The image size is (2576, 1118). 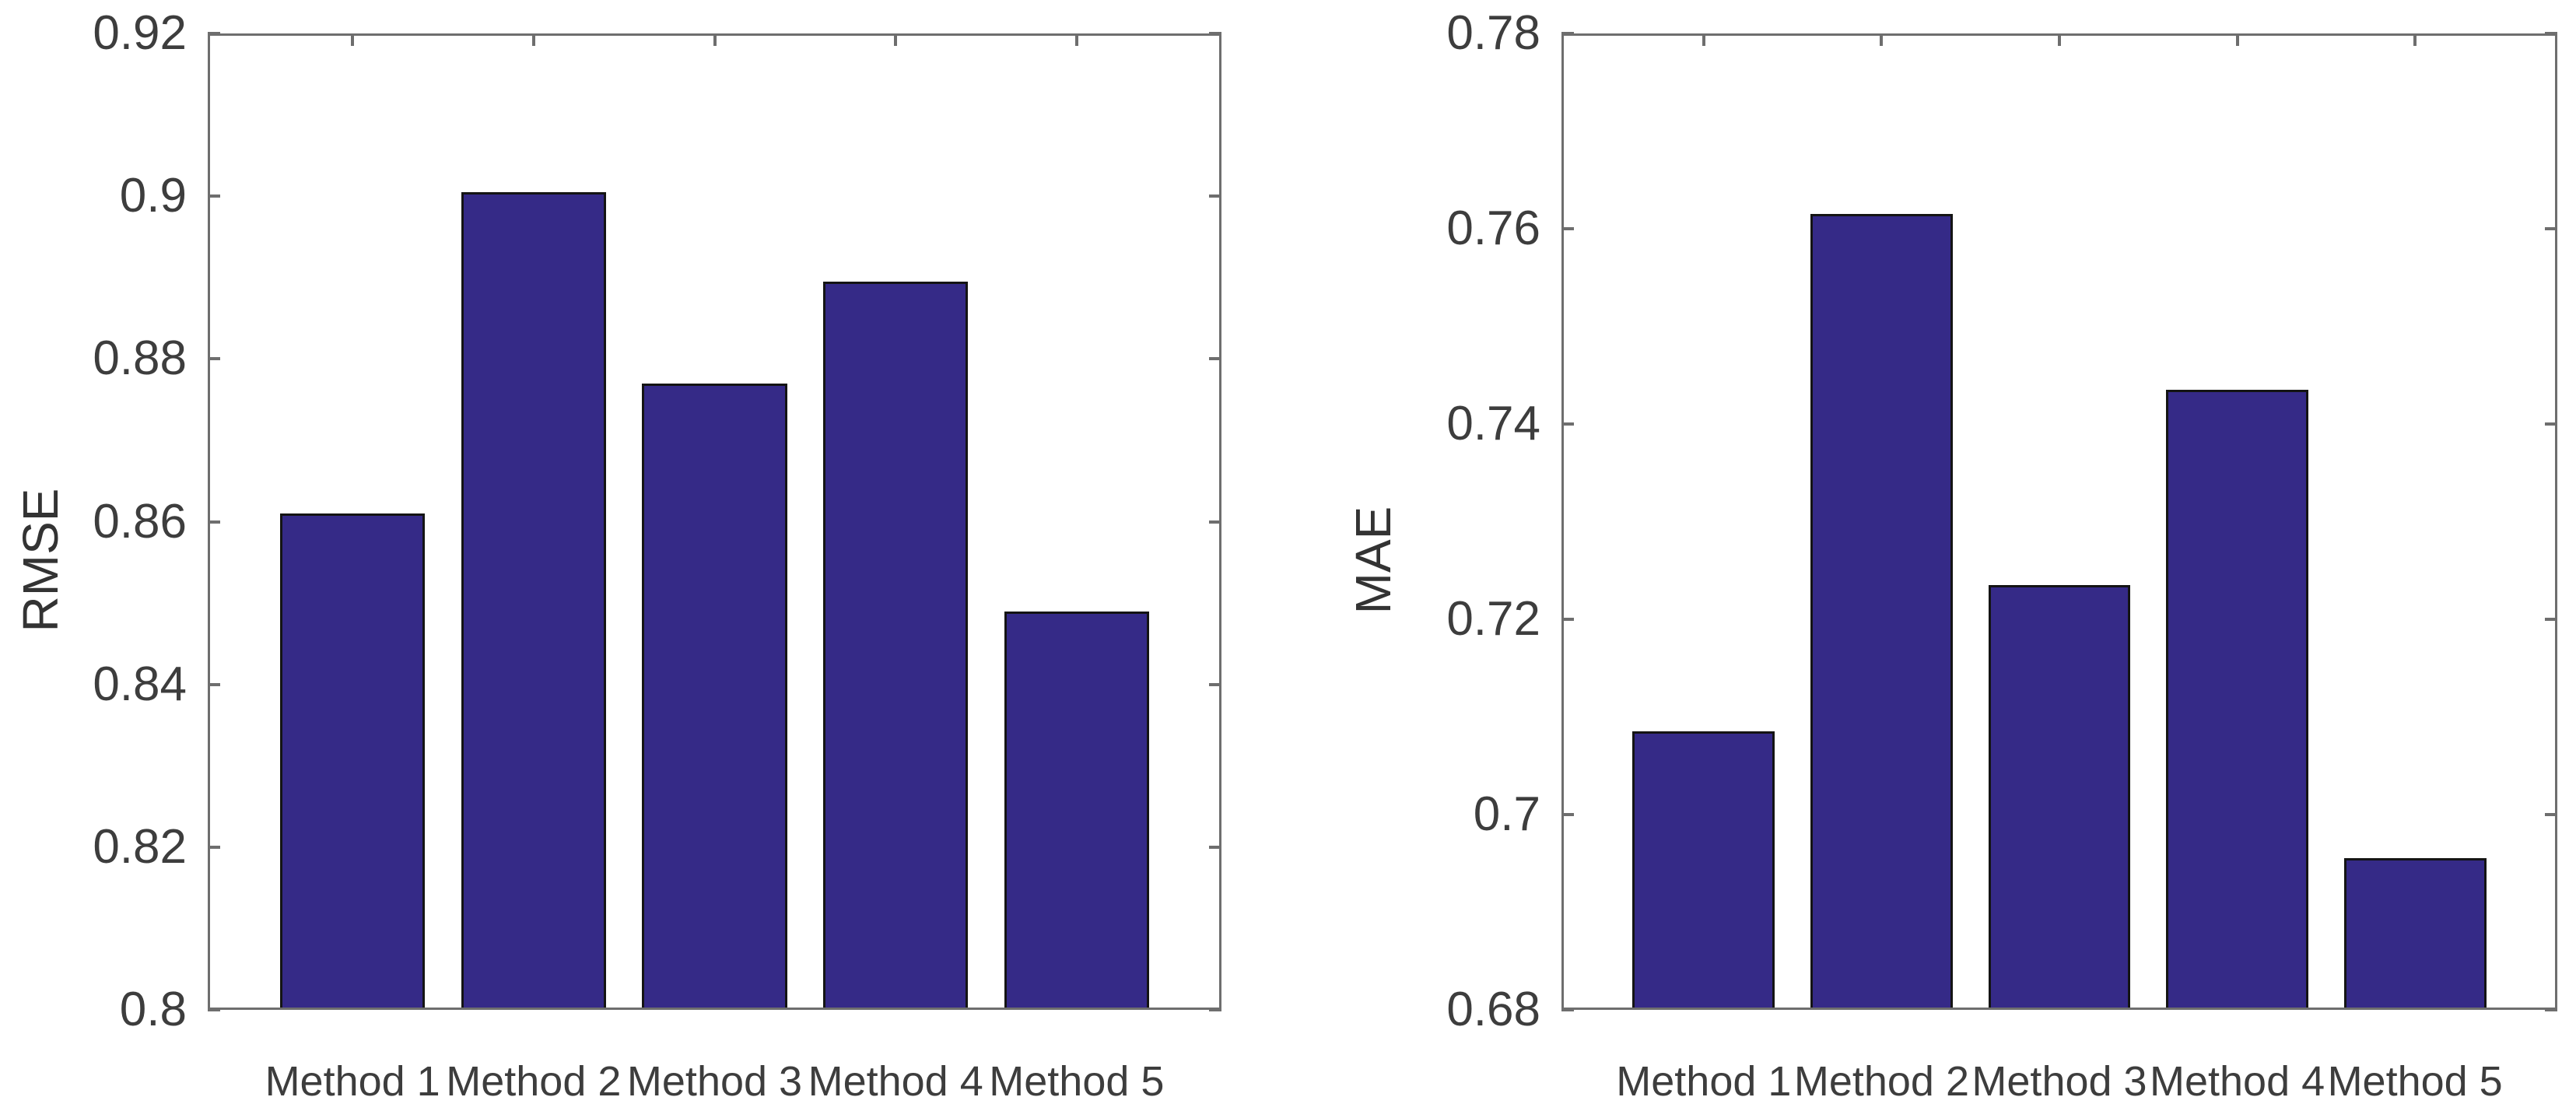 I want to click on y-tick-label: 0.9, so click(x=153, y=196).